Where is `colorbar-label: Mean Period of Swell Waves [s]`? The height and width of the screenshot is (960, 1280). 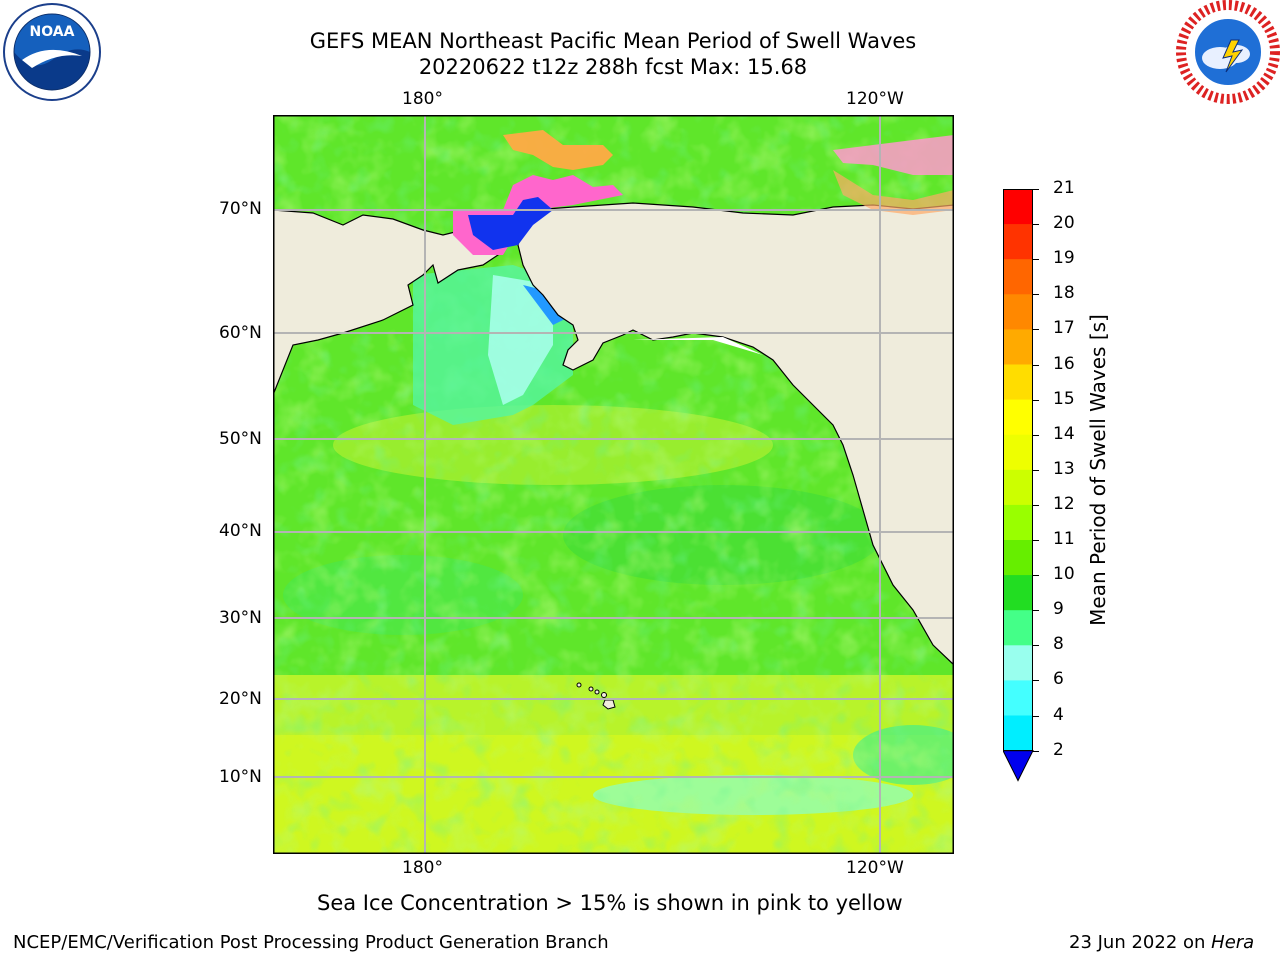 colorbar-label: Mean Period of Swell Waves [s] is located at coordinates (1098, 470).